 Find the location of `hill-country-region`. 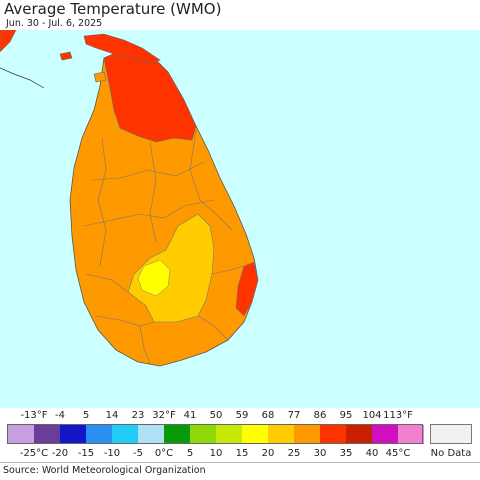

hill-country-region is located at coordinates (171, 268).